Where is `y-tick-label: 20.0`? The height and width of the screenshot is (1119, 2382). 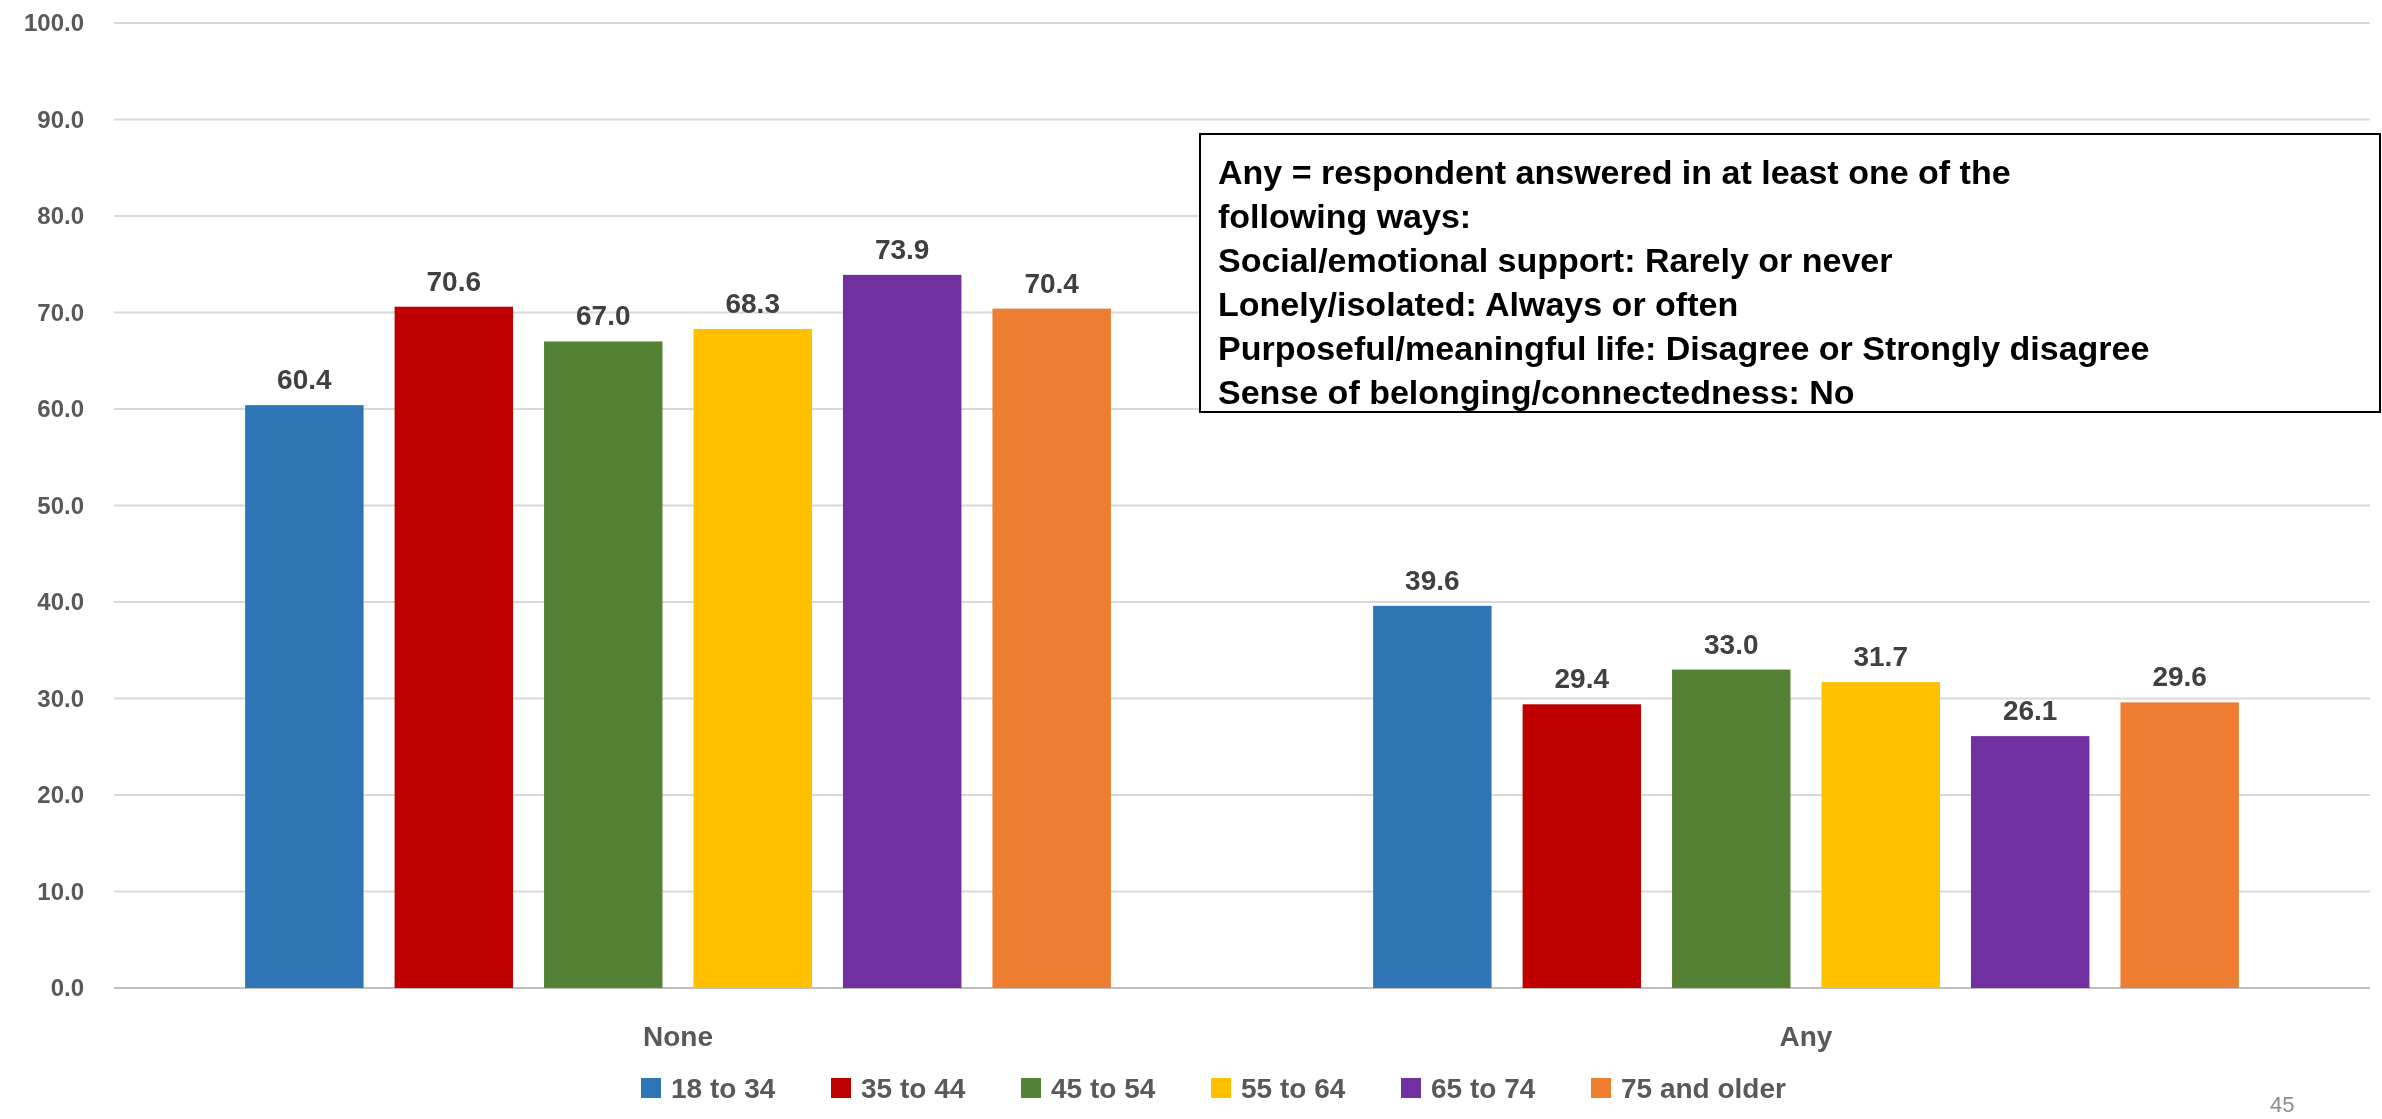 y-tick-label: 20.0 is located at coordinates (60, 794).